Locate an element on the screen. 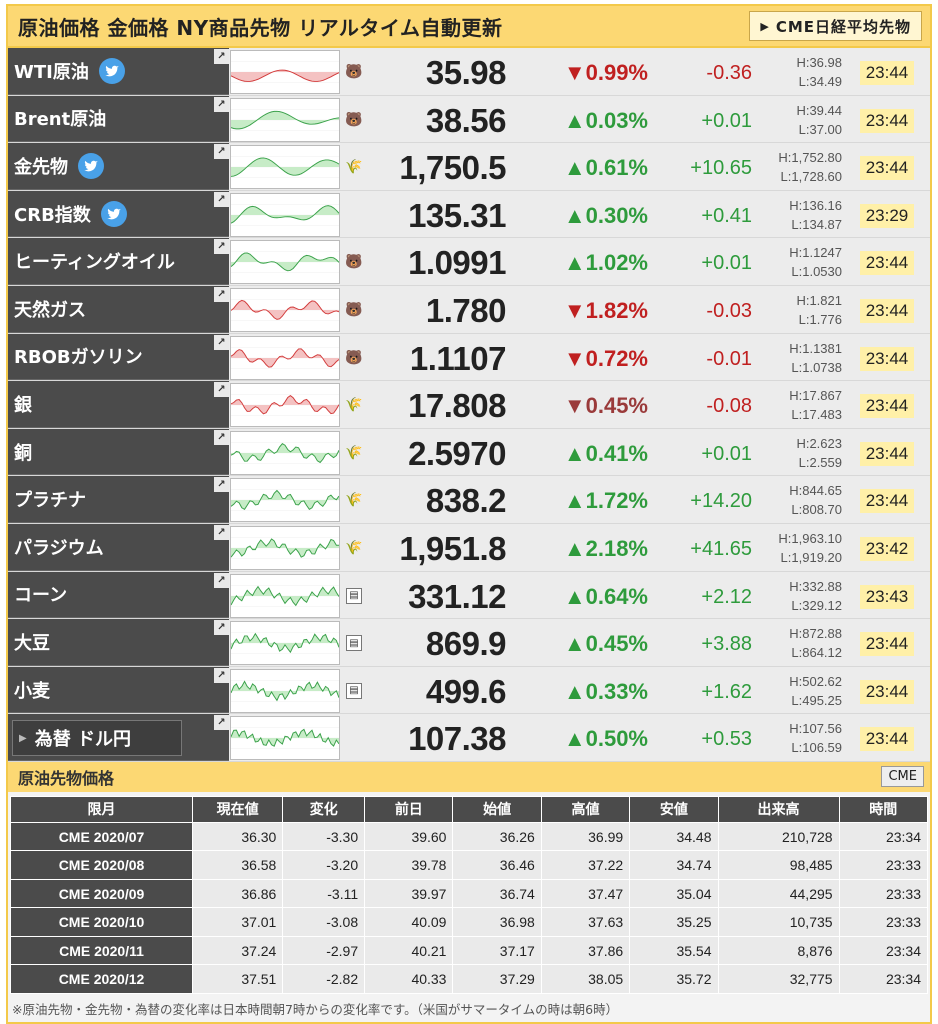 The height and width of the screenshot is (1024, 938). contract-month: CME 2020/08 is located at coordinates (101, 865).